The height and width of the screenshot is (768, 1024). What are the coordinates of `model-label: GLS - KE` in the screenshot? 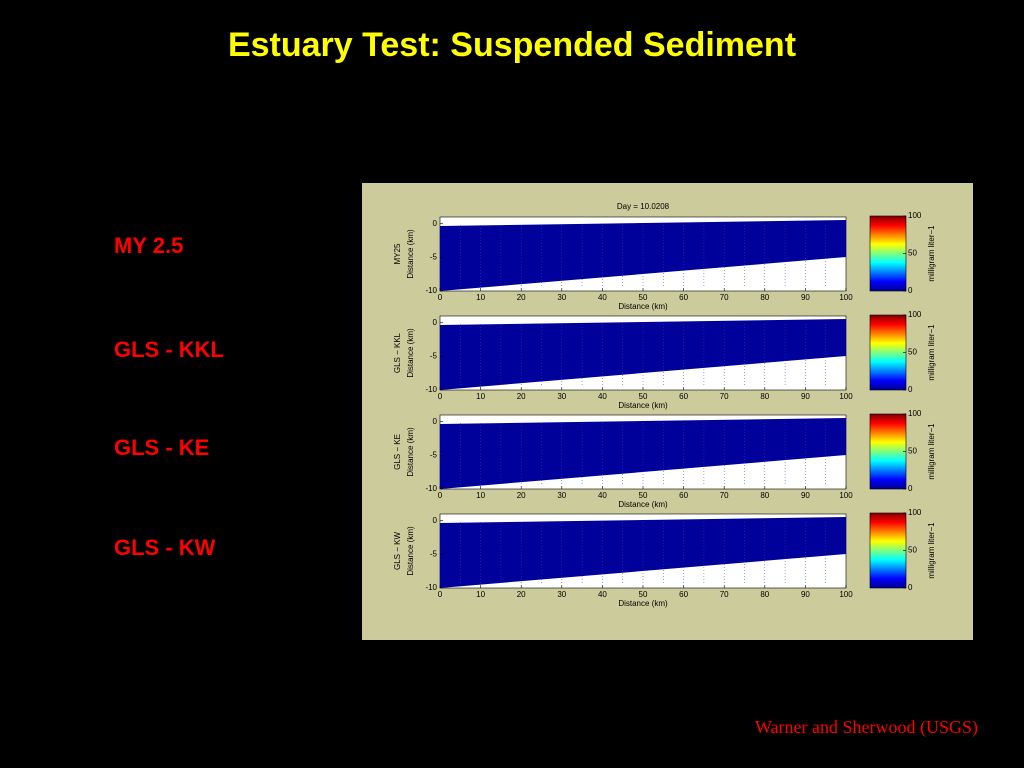 It's located at (162, 447).